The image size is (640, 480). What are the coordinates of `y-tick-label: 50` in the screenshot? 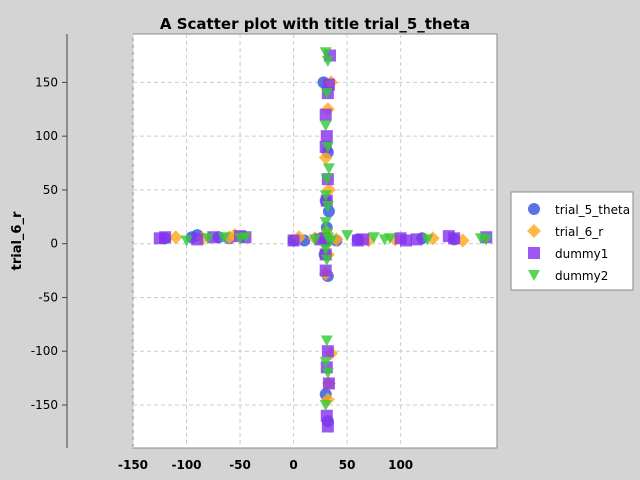 It's located at (50, 190).